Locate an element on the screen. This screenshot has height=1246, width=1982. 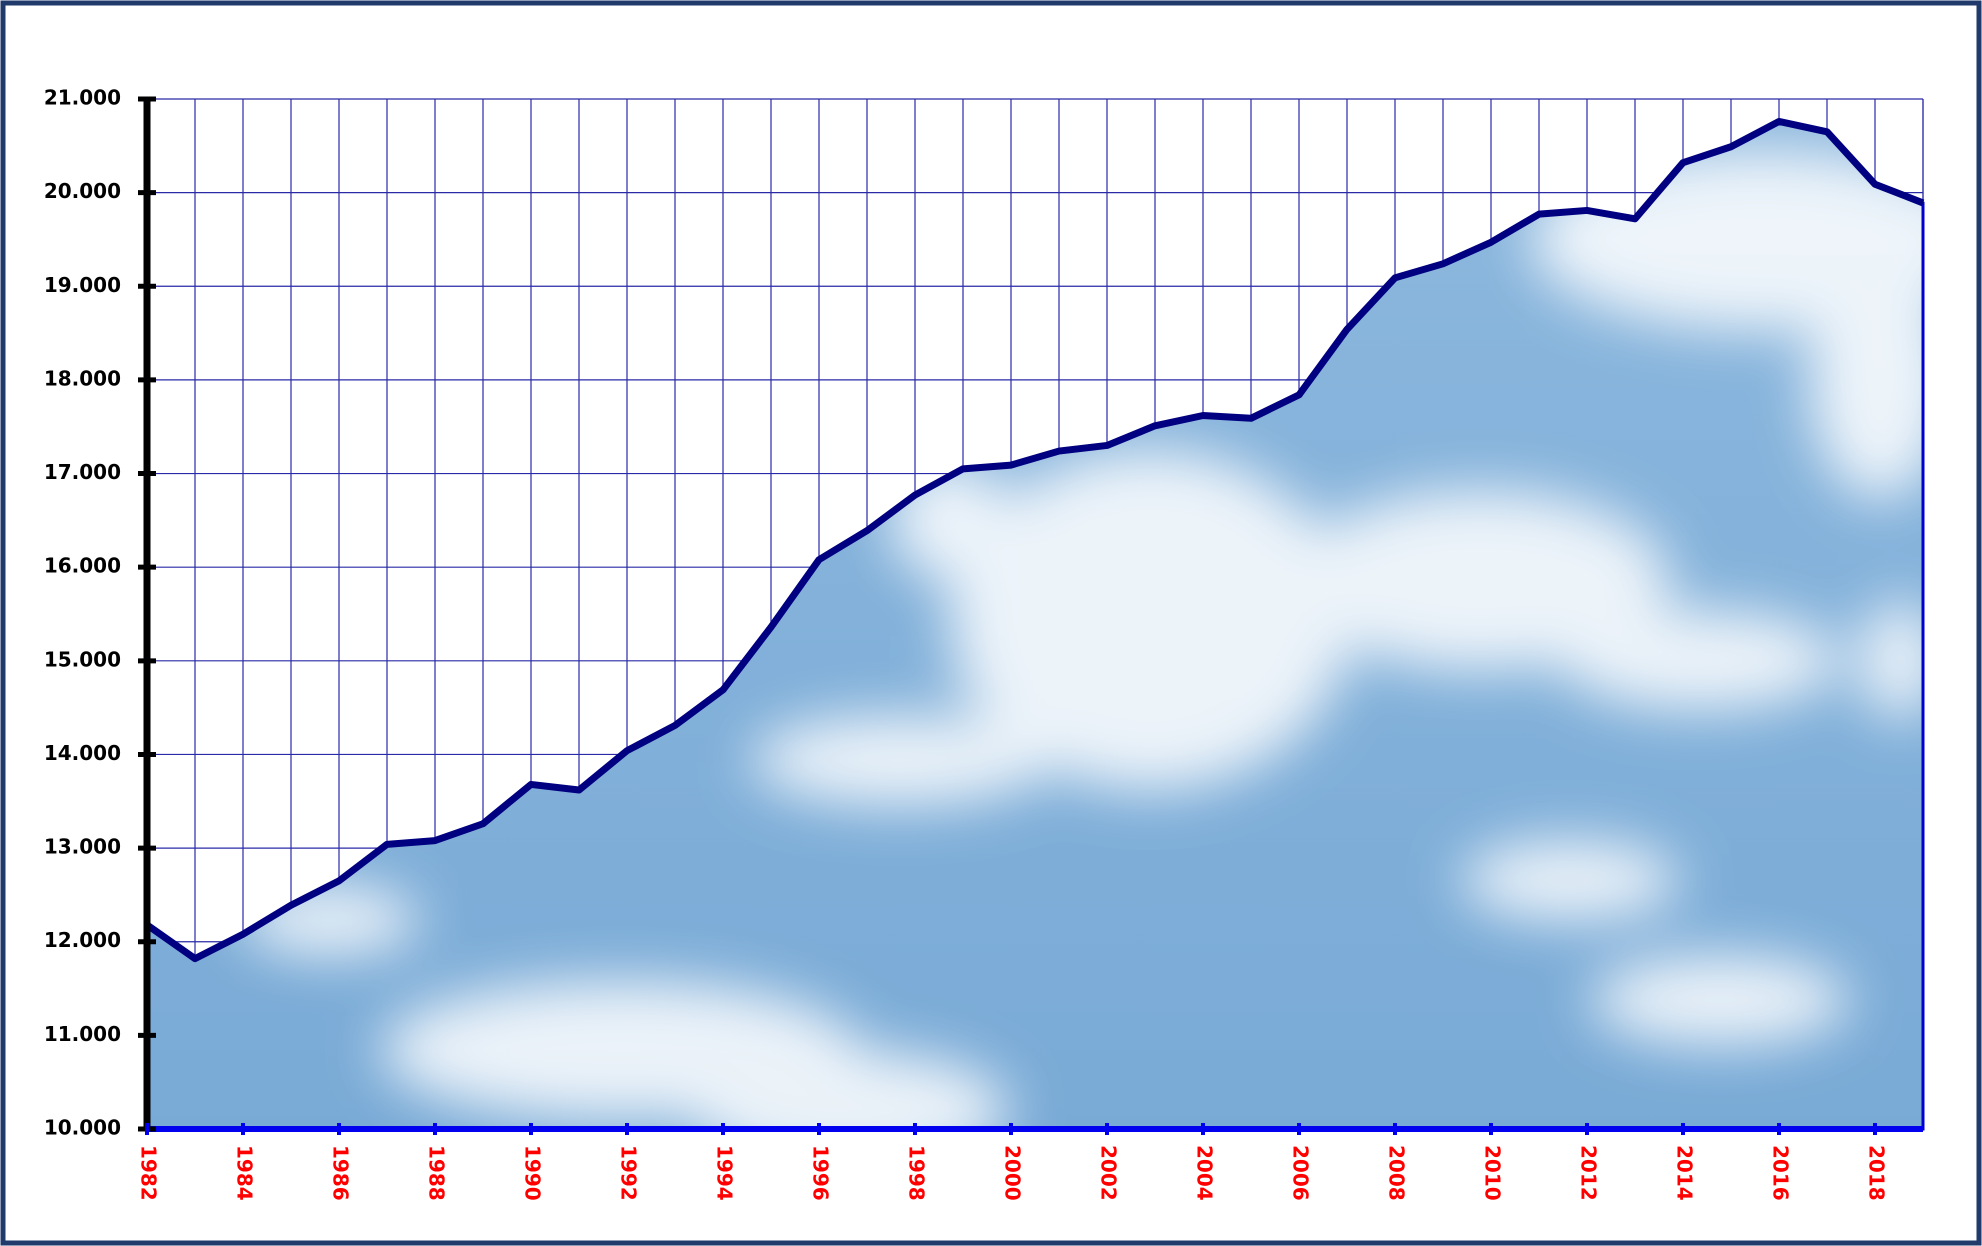
y-tick-label: 11.000 is located at coordinates (82, 1034).